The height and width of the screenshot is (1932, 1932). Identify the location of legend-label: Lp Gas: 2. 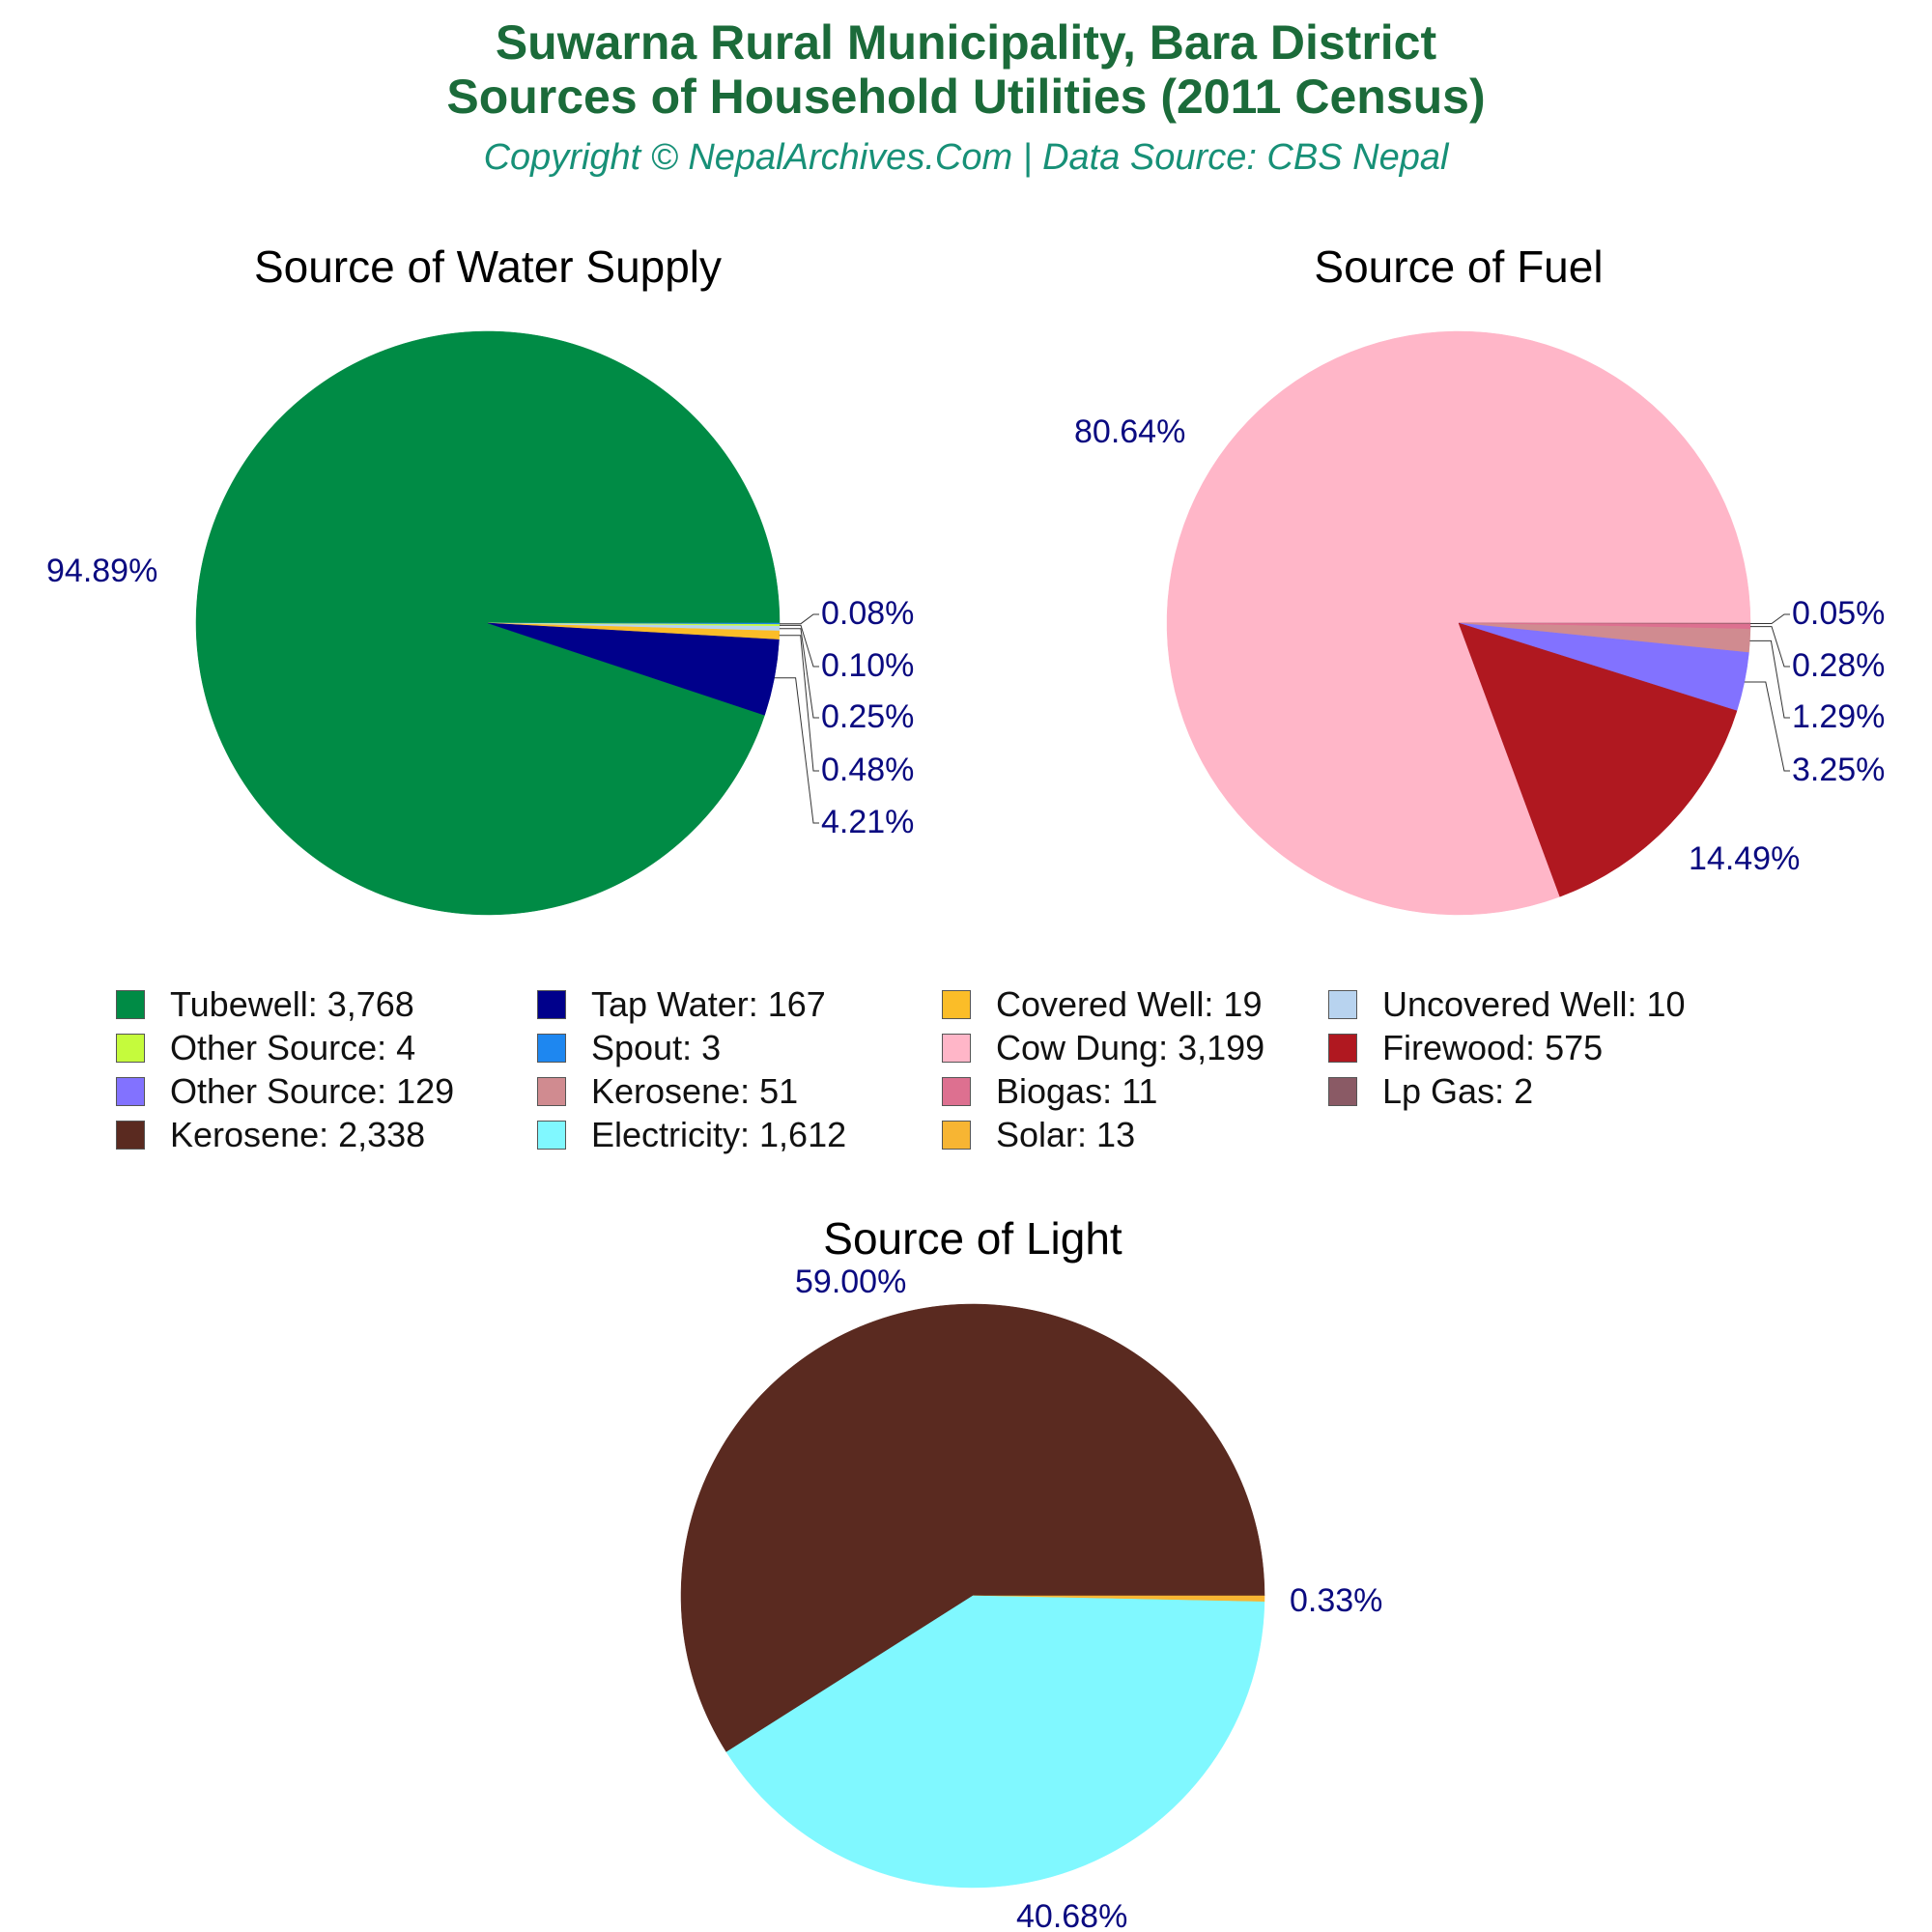
(1458, 1091).